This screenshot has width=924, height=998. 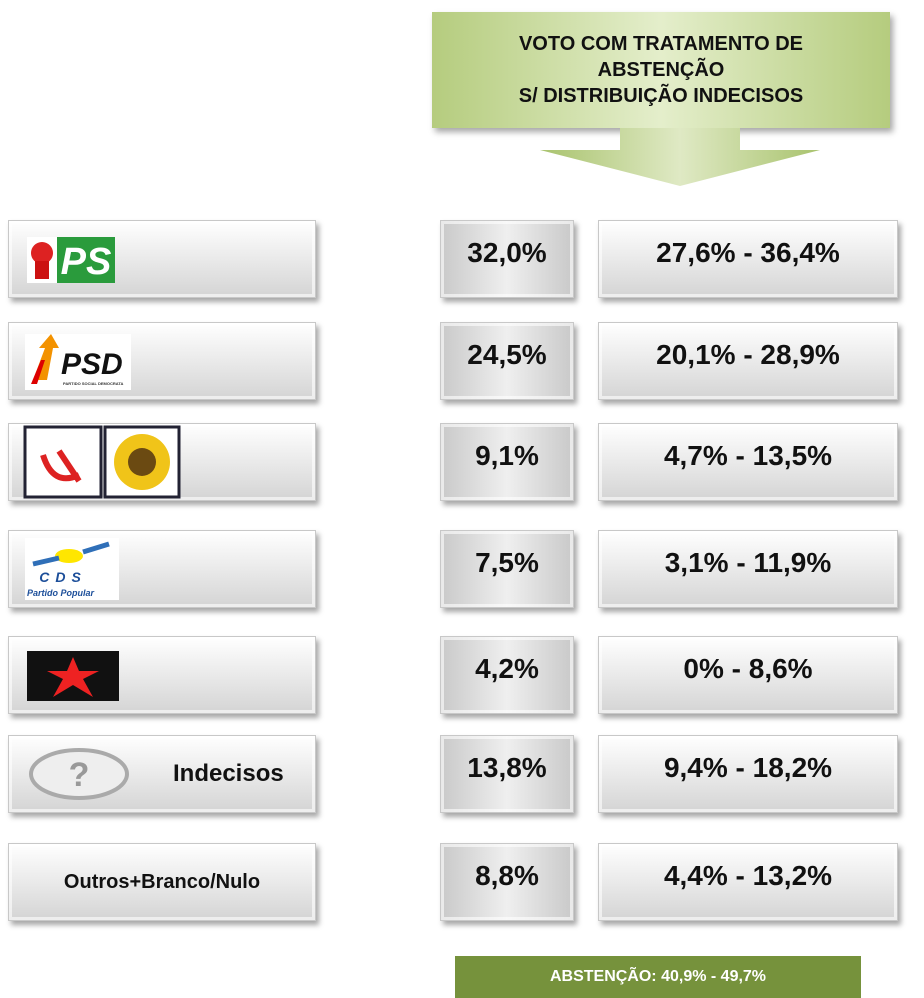 I want to click on range-box: 3,1% - 11,9%, so click(x=748, y=569).